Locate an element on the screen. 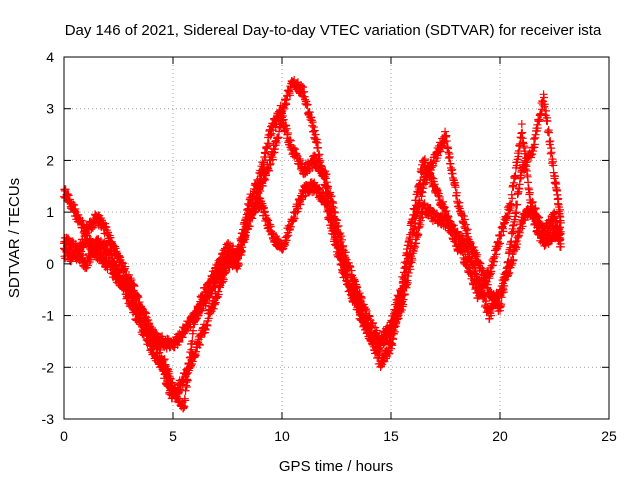 The width and height of the screenshot is (640, 480). y-tick-label: 2 is located at coordinates (50, 160).